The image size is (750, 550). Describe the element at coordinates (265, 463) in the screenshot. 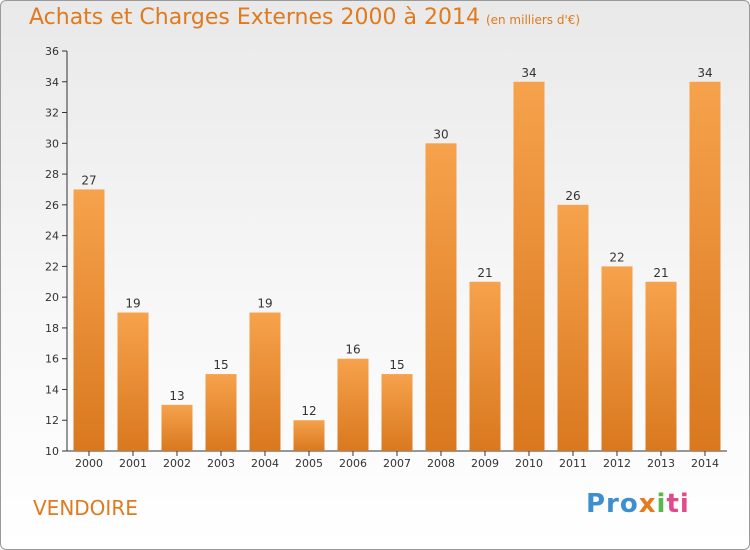

I see `x-tick-label: 2004` at that location.